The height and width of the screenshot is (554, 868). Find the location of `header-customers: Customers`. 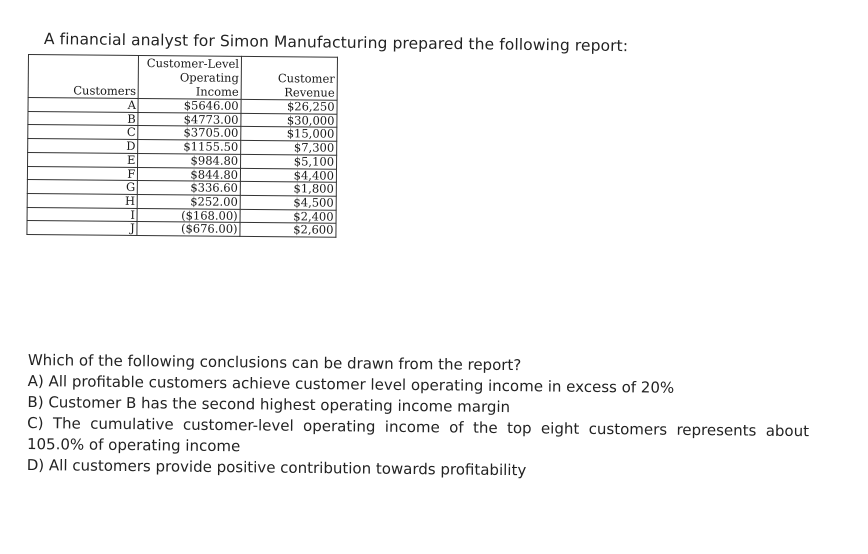

header-customers: Customers is located at coordinates (83, 76).